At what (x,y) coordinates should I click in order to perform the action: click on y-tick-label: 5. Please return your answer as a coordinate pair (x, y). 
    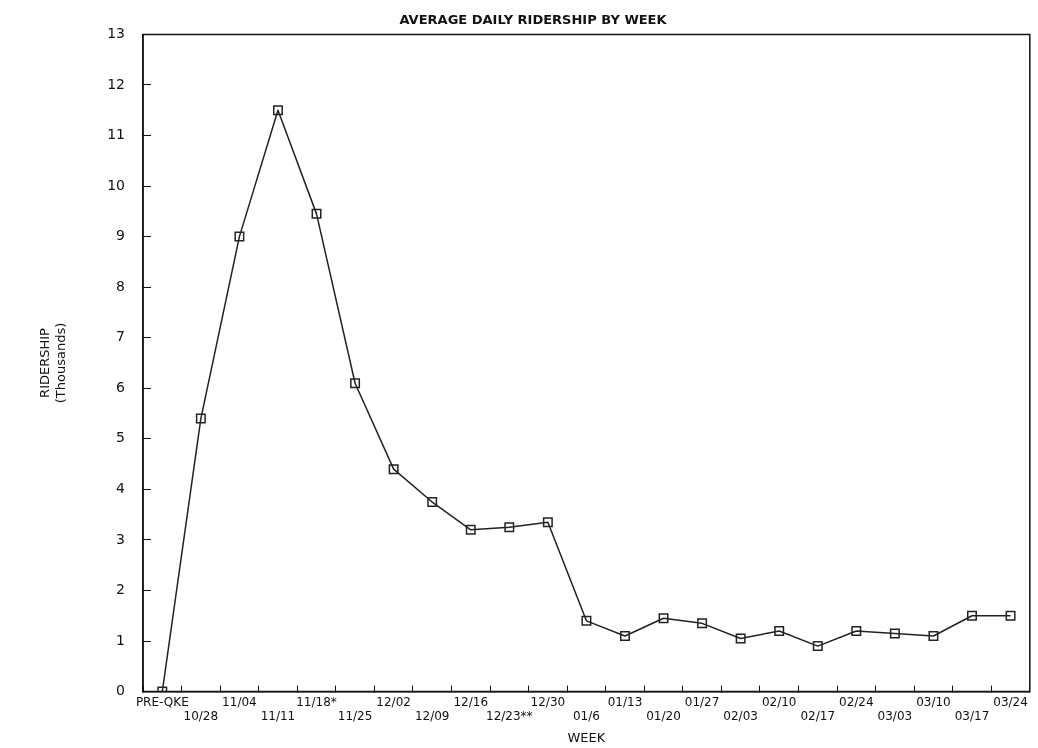
    Looking at the image, I should click on (121, 437).